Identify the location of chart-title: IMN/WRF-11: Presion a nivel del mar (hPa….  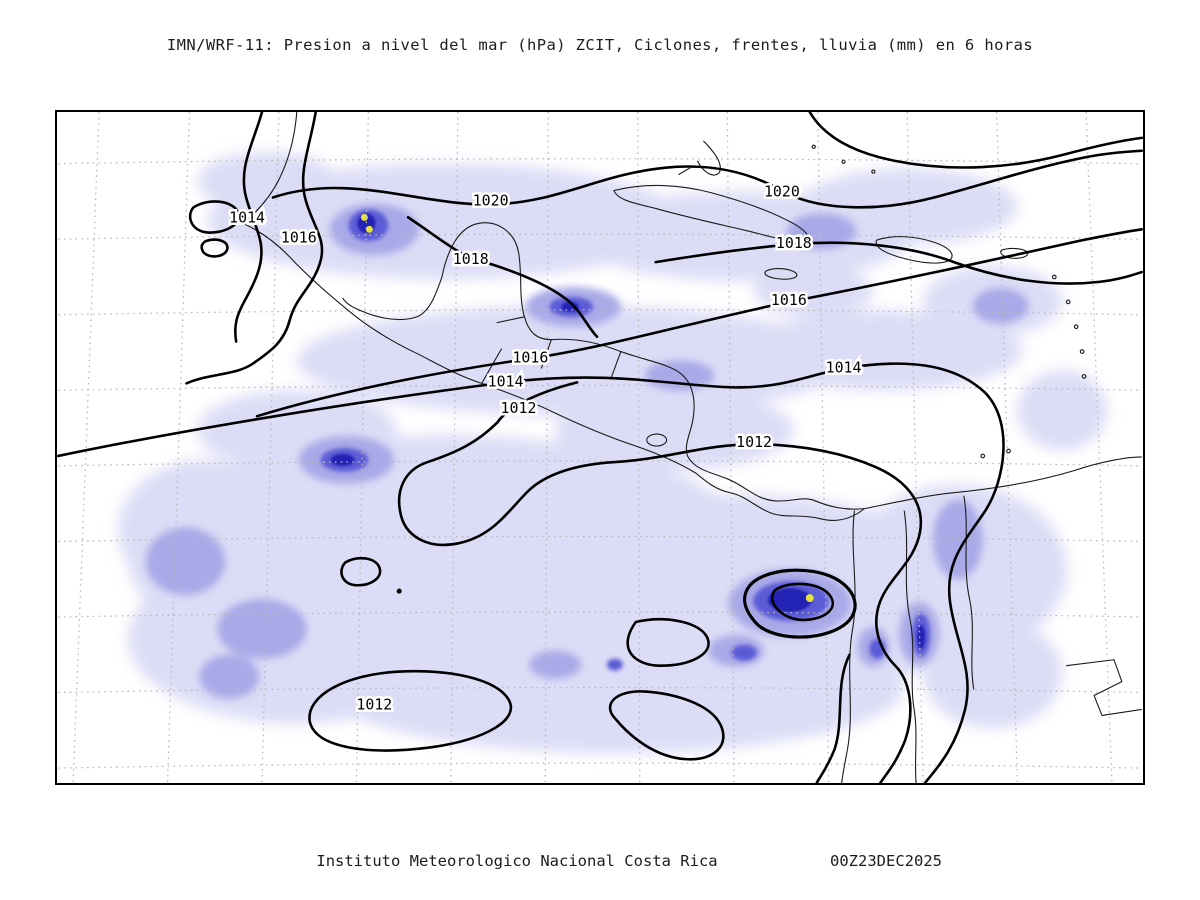
(600, 45).